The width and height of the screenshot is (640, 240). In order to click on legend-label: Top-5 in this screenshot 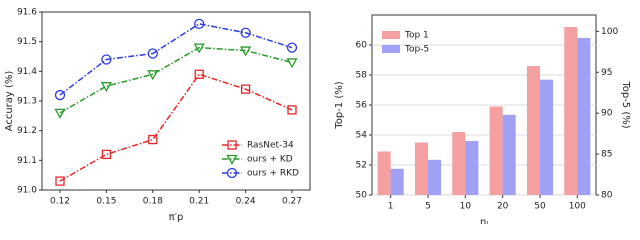, I will do `click(416, 50)`.